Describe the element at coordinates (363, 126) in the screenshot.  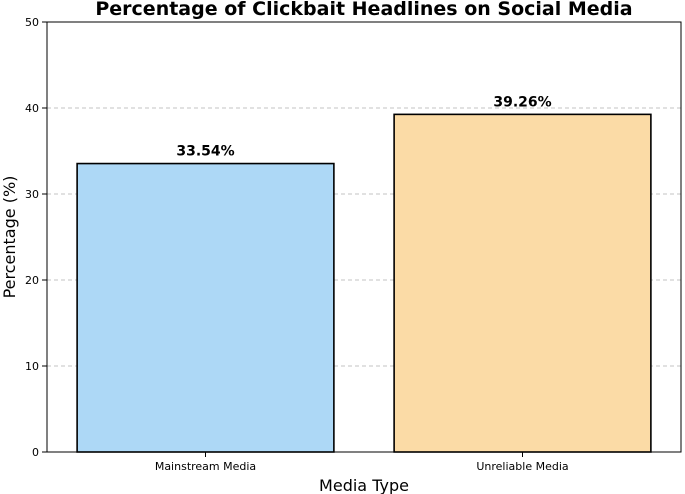
I see `data-labels: 33.54% 39.26%` at that location.